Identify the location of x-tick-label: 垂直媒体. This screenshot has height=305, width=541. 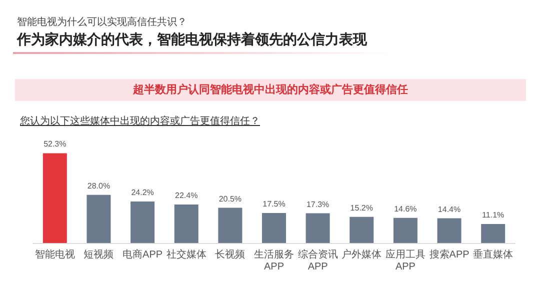
(493, 254).